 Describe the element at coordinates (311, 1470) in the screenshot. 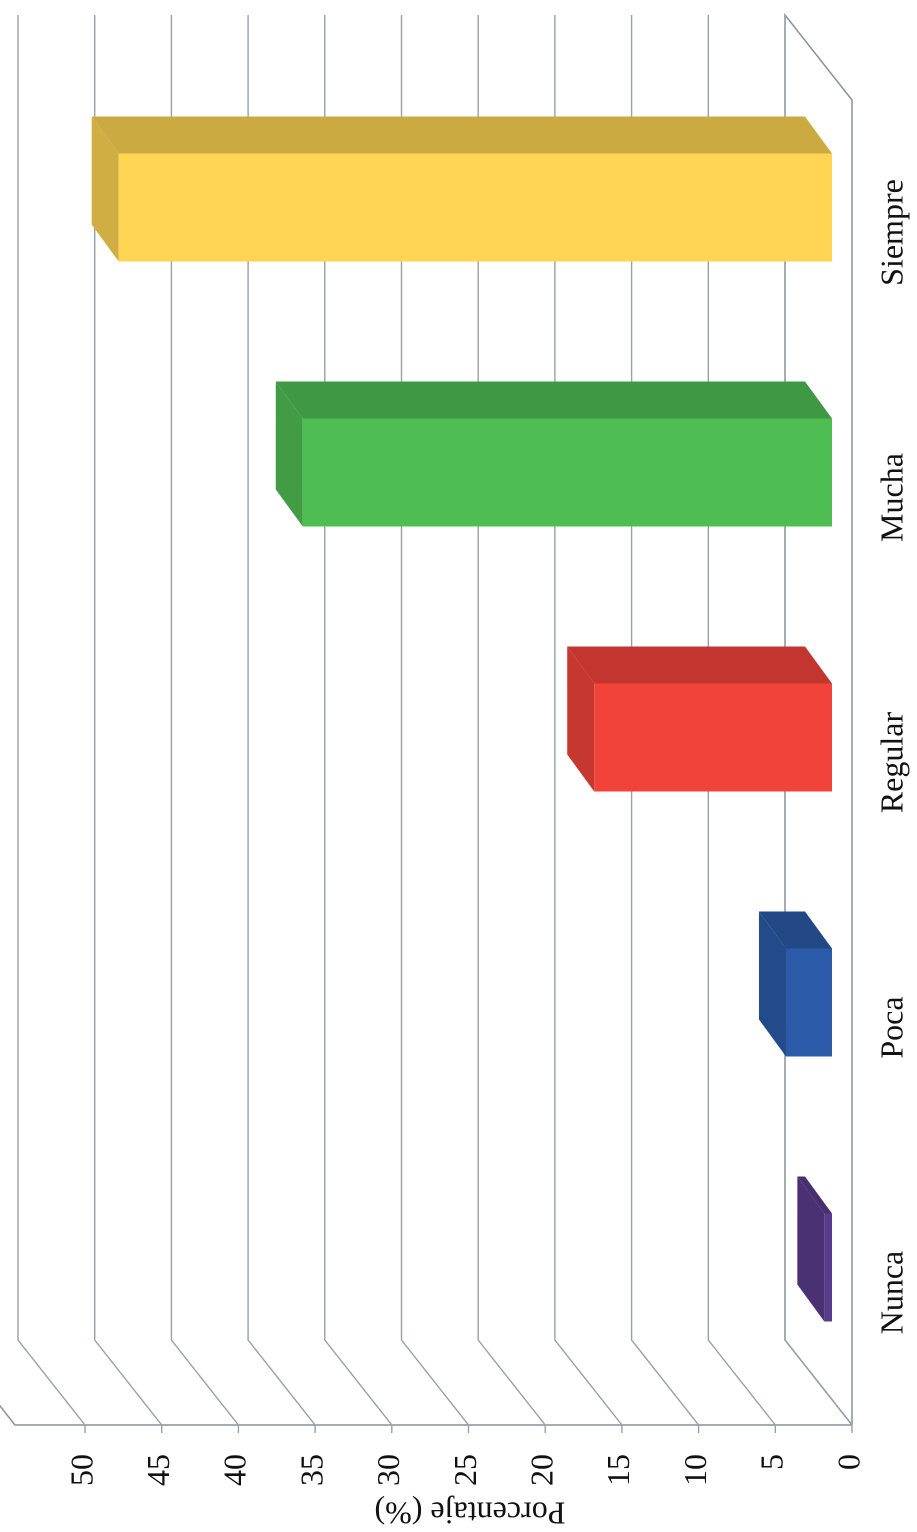

I see `y-tick-label: 35` at that location.